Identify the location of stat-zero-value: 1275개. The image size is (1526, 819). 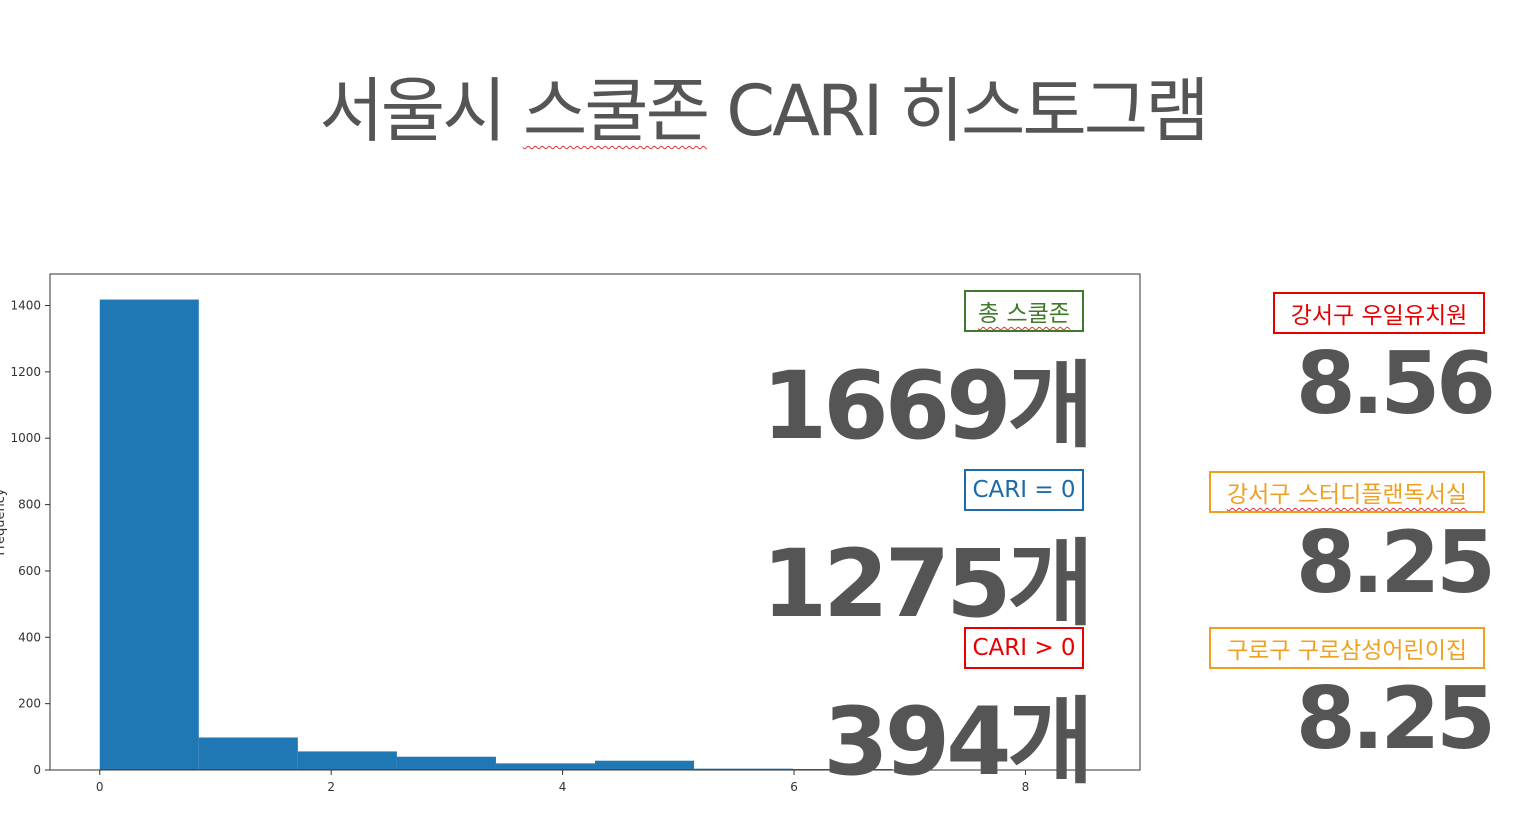
(927, 584).